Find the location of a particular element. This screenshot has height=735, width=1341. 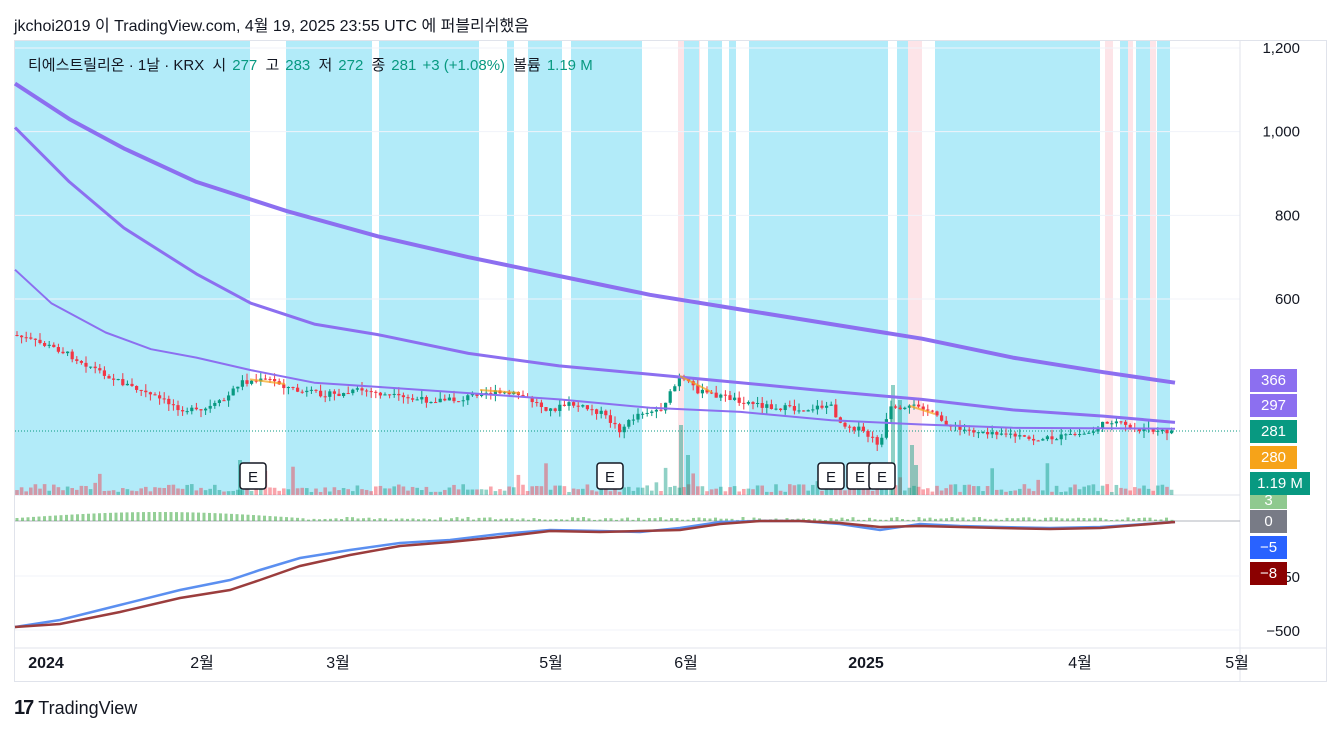

indicator-tick-label: −500 is located at coordinates (1283, 631).